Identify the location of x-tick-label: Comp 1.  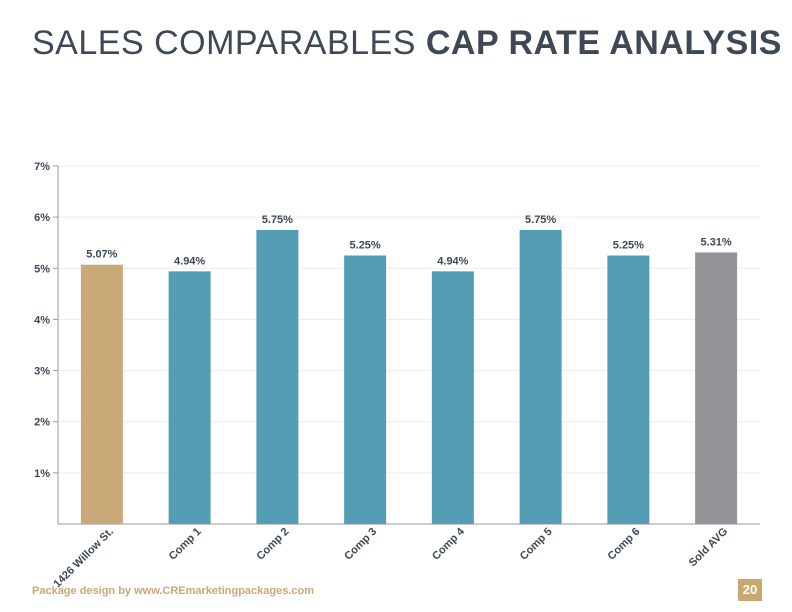
(185, 544).